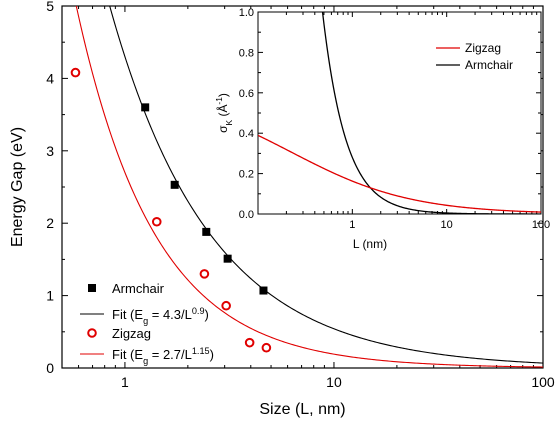 The image size is (555, 422). I want to click on inset-y-title-text: (Å, so click(222, 112).